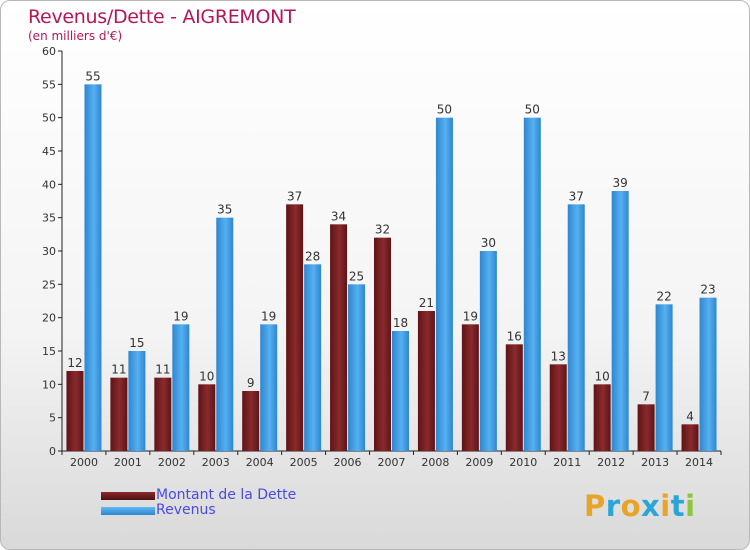 Image resolution: width=750 pixels, height=550 pixels. I want to click on logo-letter: o, so click(631, 506).